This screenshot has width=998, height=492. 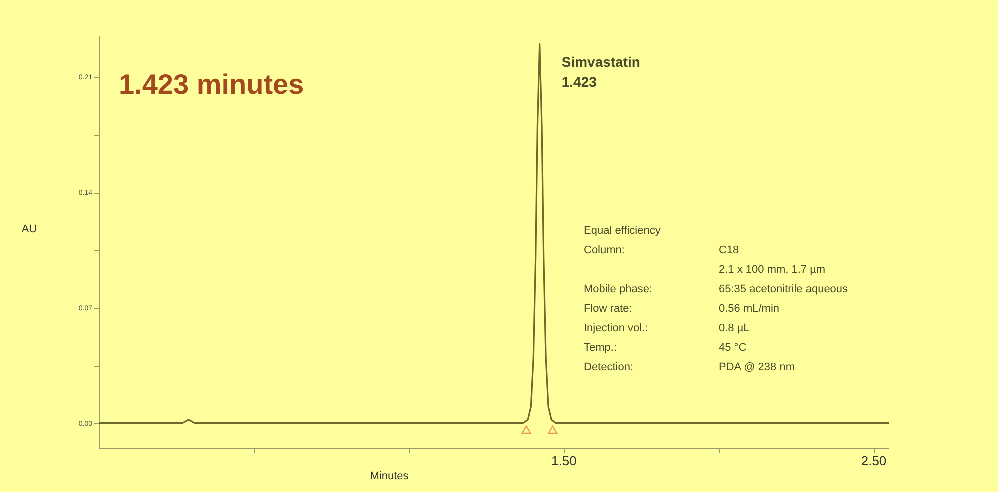 I want to click on x-tick-label: 2.50, so click(x=874, y=461).